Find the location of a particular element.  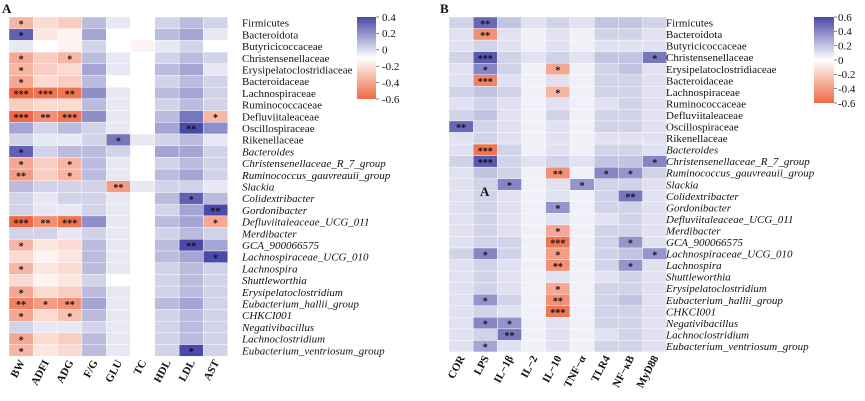

row-label-chkci001: CHKCI001 is located at coordinates (267, 316).